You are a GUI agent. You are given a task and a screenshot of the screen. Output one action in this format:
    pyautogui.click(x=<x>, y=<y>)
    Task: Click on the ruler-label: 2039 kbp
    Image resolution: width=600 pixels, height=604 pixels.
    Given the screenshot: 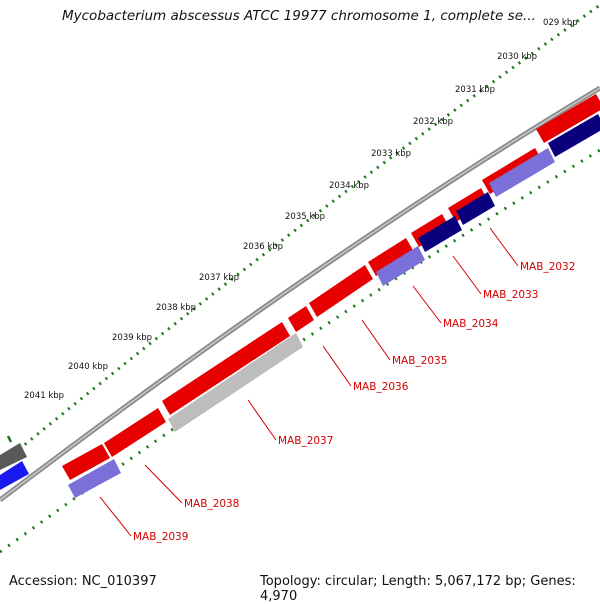 What is the action you would take?
    pyautogui.click(x=132, y=338)
    